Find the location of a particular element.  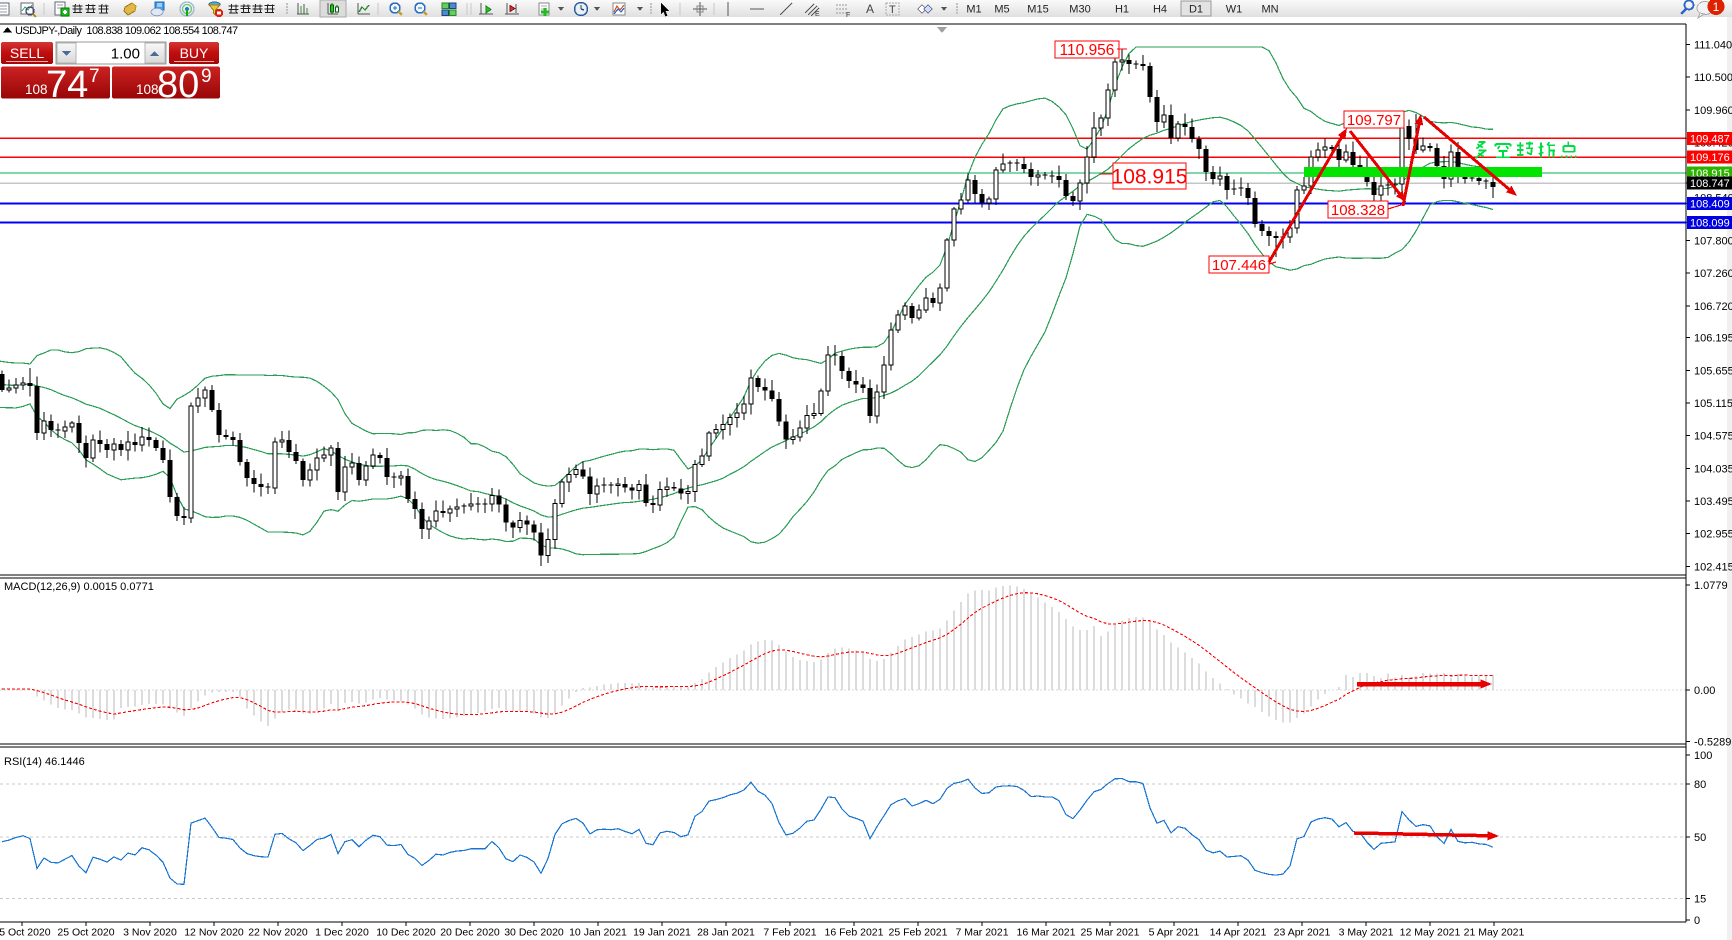

svg-text: M1 is located at coordinates (973, 10).